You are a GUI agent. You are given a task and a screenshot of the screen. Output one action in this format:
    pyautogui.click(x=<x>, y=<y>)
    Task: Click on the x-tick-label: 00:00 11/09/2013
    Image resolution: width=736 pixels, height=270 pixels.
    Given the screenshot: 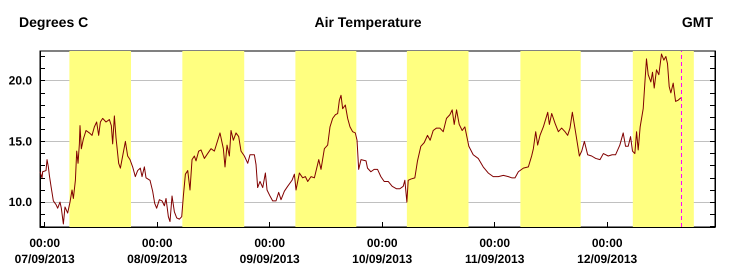 What is the action you would take?
    pyautogui.click(x=494, y=251)
    